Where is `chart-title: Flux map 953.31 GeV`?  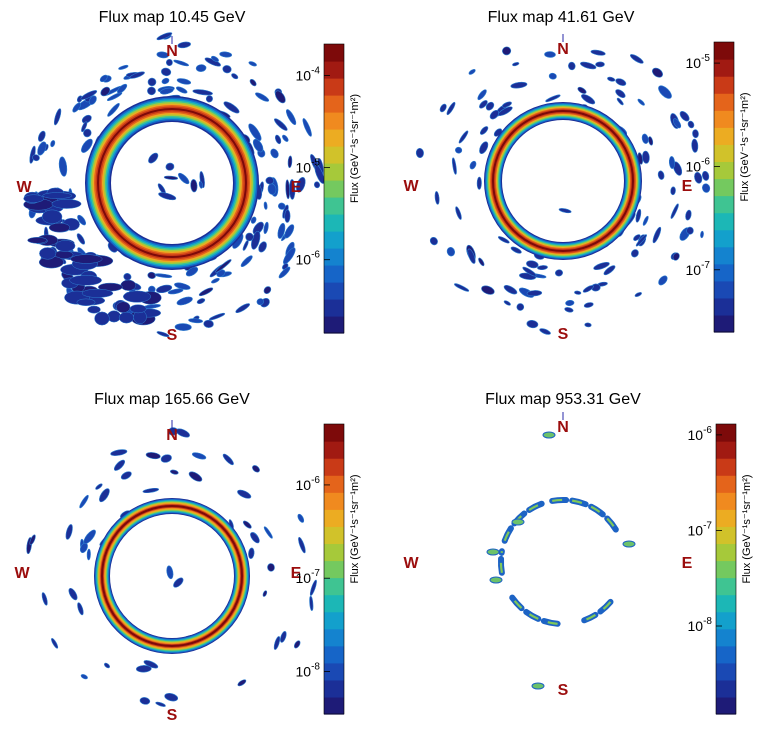
chart-title: Flux map 953.31 GeV is located at coordinates (563, 399).